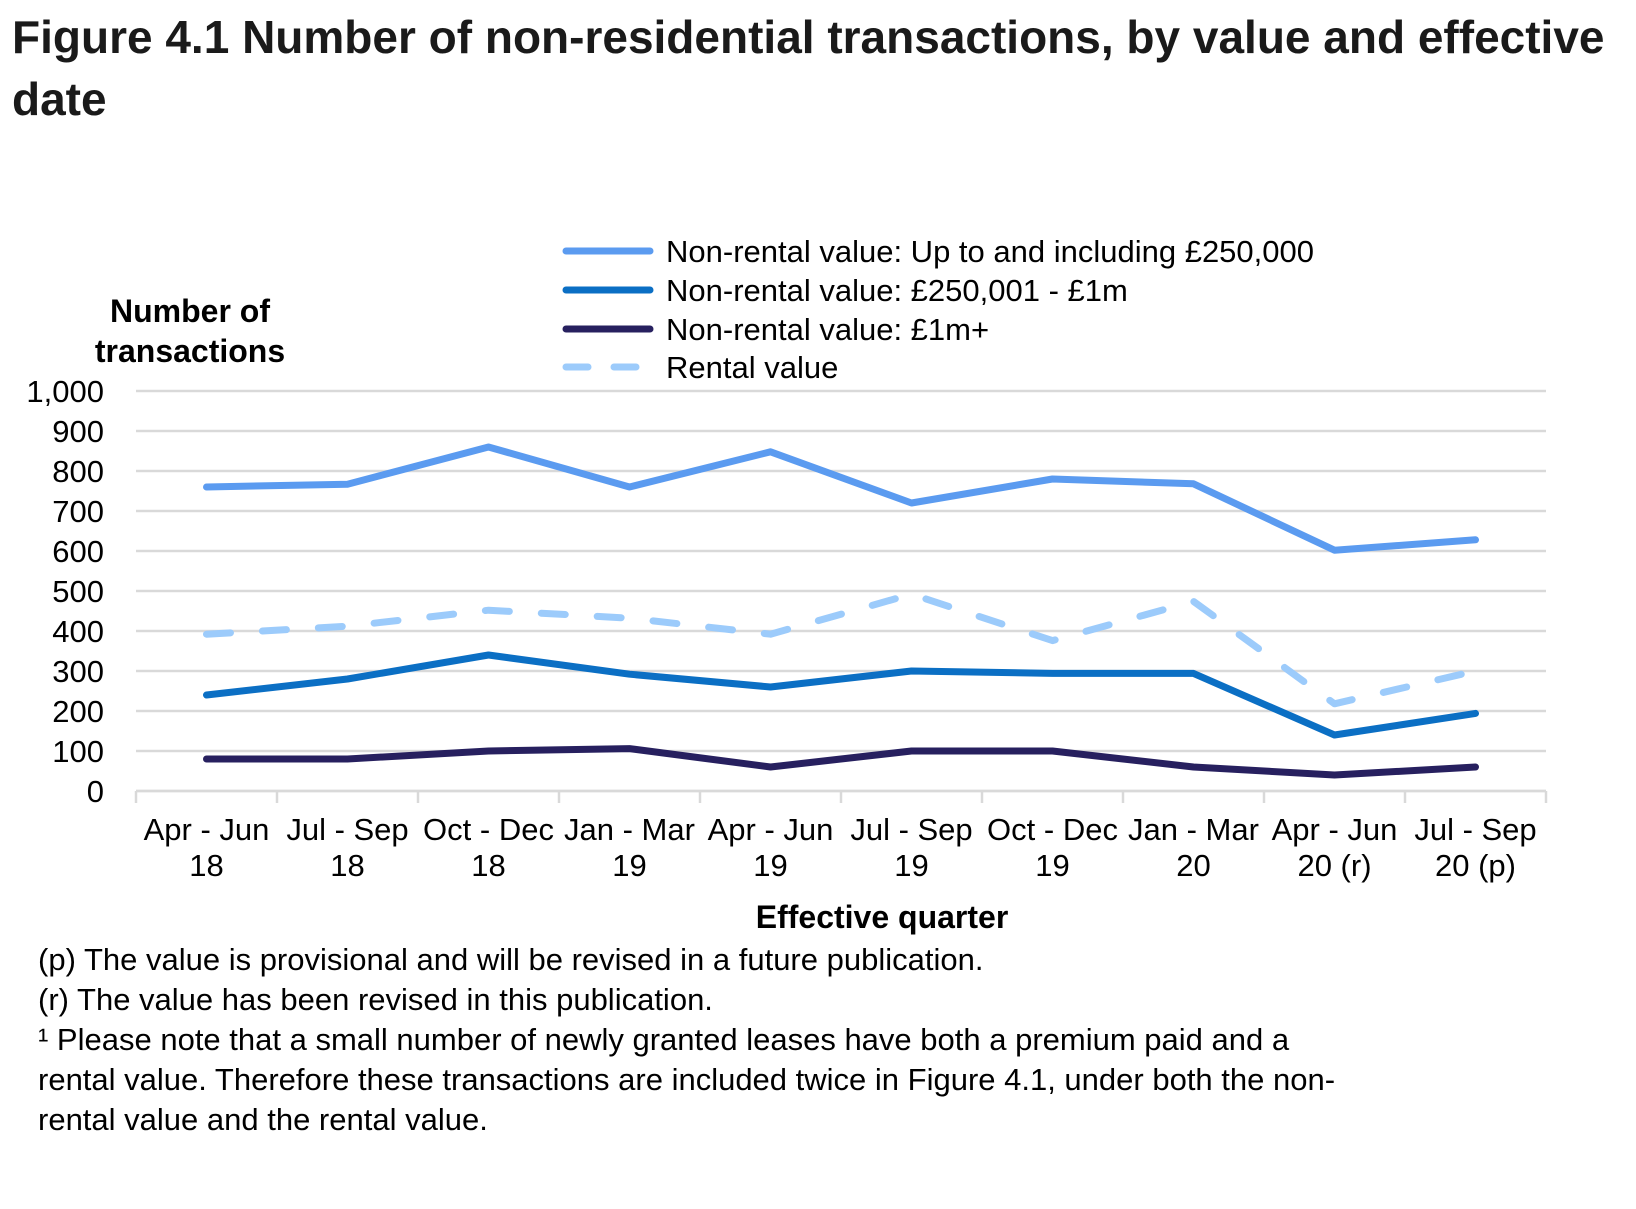 Image resolution: width=1636 pixels, height=1209 pixels. What do you see at coordinates (95, 791) in the screenshot?
I see `y-tick-label: 0` at bounding box center [95, 791].